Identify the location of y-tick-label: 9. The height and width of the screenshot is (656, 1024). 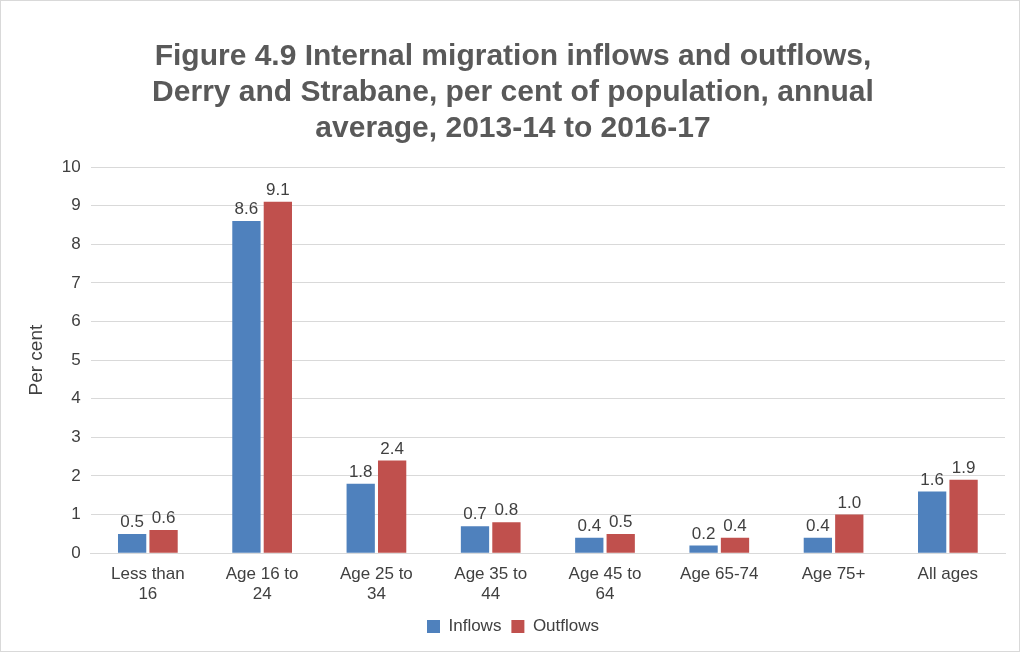
(76, 205).